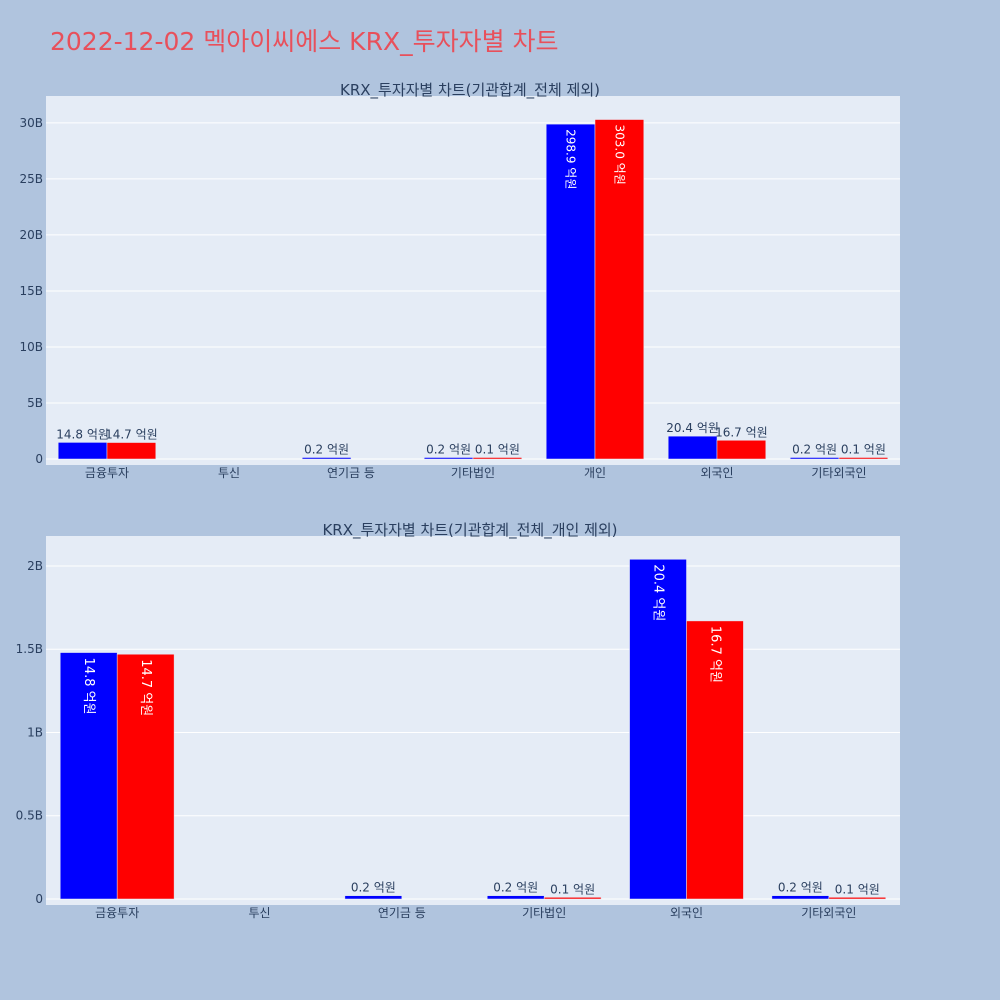 This screenshot has height=1000, width=1000. Describe the element at coordinates (29, 649) in the screenshot. I see `y-tick-label: 1.5B` at that location.